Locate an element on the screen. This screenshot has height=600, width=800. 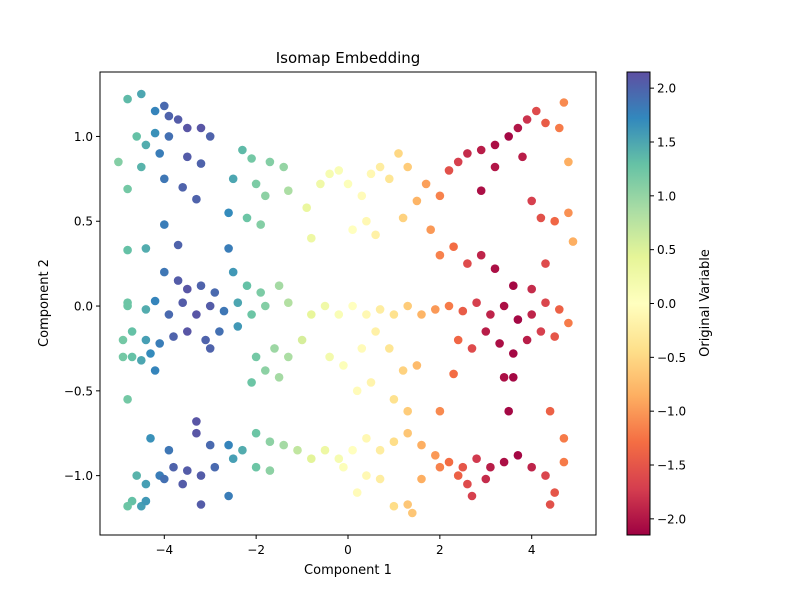
colorbar-tick-label: 1.0 is located at coordinates (666, 196).